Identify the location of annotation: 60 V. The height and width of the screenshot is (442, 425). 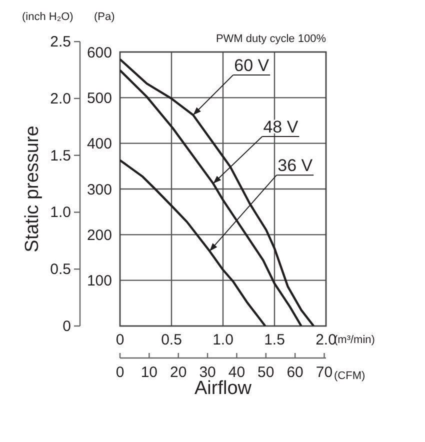
(252, 66).